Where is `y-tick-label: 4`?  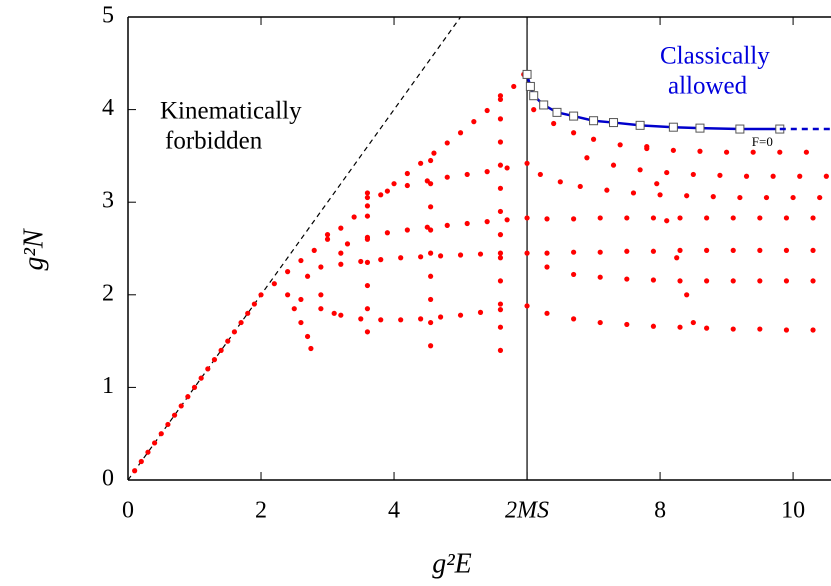
y-tick-label: 4 is located at coordinates (108, 108).